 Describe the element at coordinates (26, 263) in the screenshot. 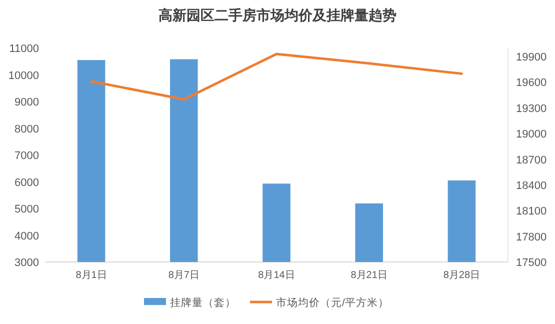

I see `y-tick-label: 3000` at that location.